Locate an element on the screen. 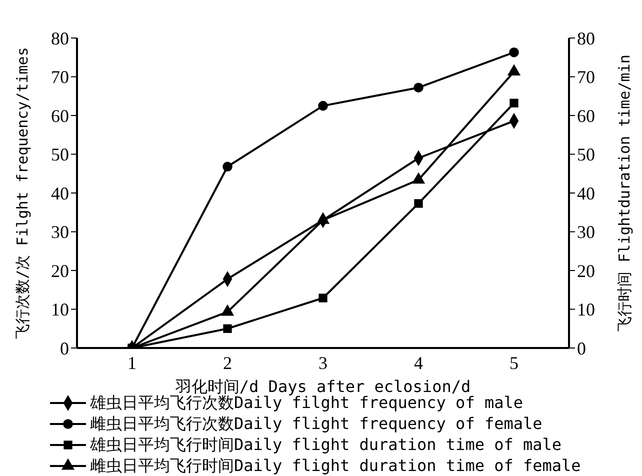  x-tick-label: 3 is located at coordinates (323, 362).